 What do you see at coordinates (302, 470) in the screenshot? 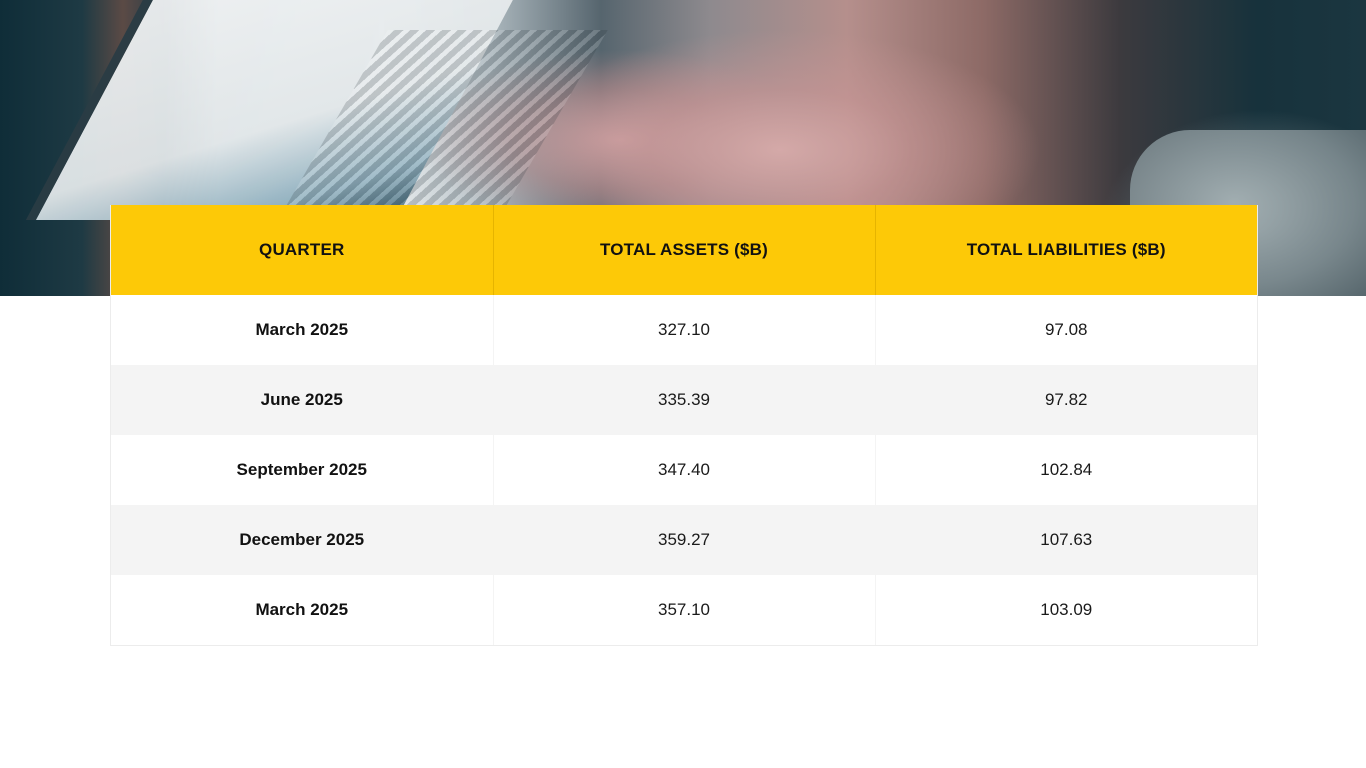
I see `cell-quarter: September 2025` at bounding box center [302, 470].